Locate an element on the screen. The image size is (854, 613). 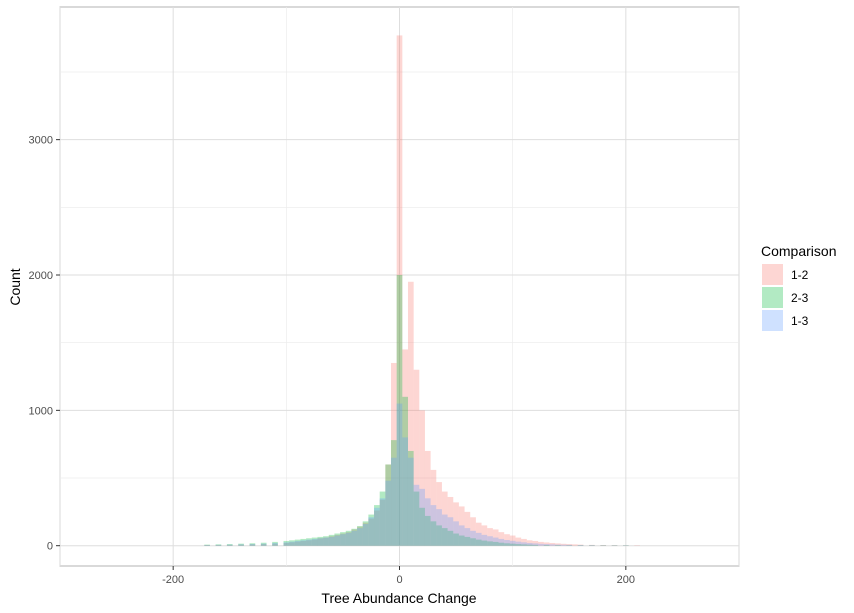
y-tick-label: 3000 is located at coordinates (41, 141).